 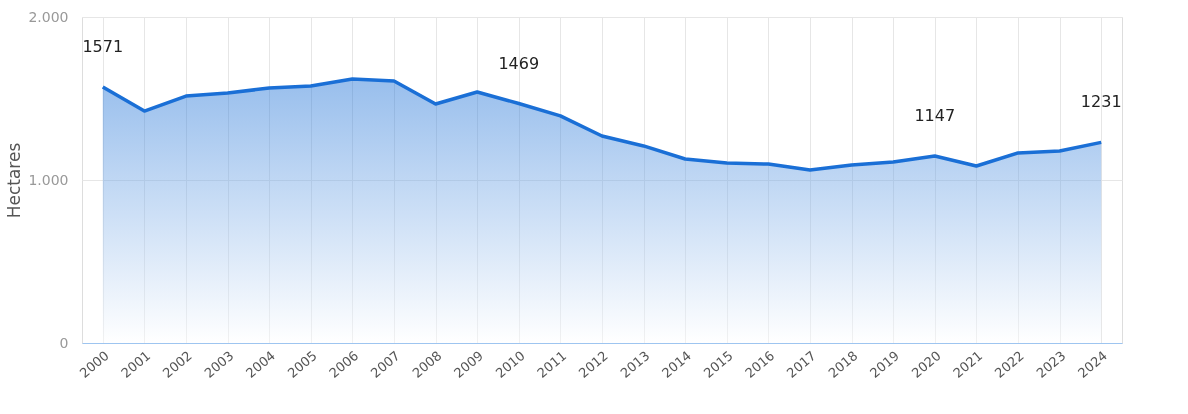 I want to click on text: 1231, so click(x=1101, y=102).